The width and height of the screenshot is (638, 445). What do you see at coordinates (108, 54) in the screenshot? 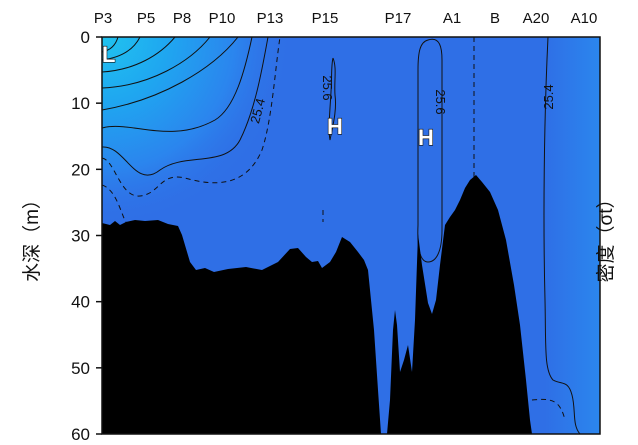
I see `low-marker: L` at bounding box center [108, 54].